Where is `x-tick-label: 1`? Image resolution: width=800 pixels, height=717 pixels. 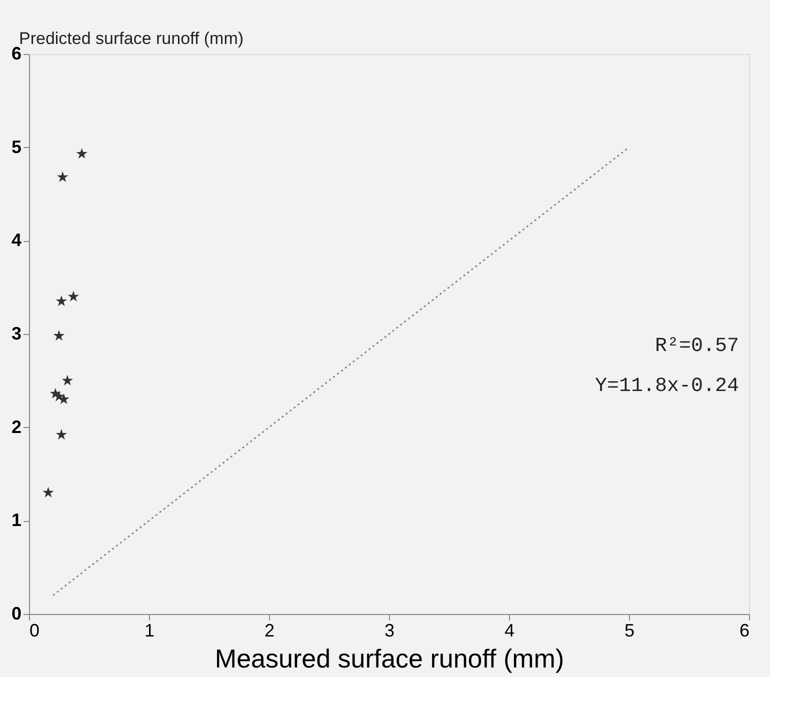
x-tick-label: 1 is located at coordinates (149, 630).